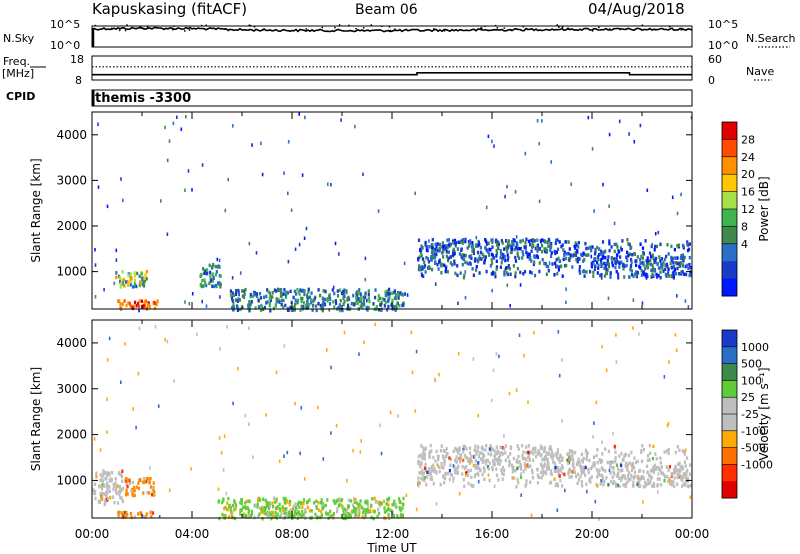  What do you see at coordinates (729, 183) in the screenshot?
I see `colorbar-swatch` at bounding box center [729, 183].